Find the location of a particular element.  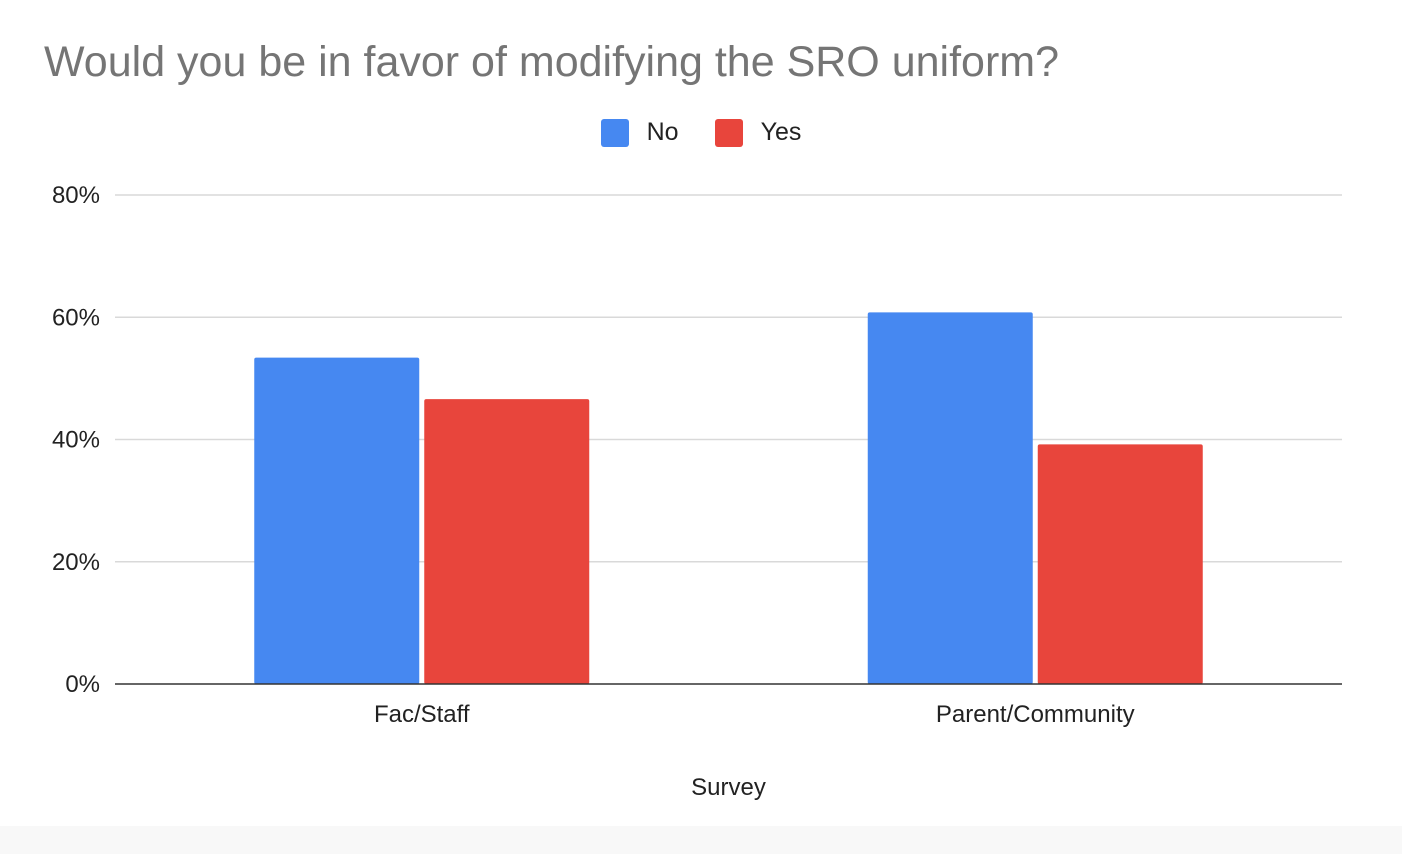

y-tick-label: 60% is located at coordinates (76, 317).